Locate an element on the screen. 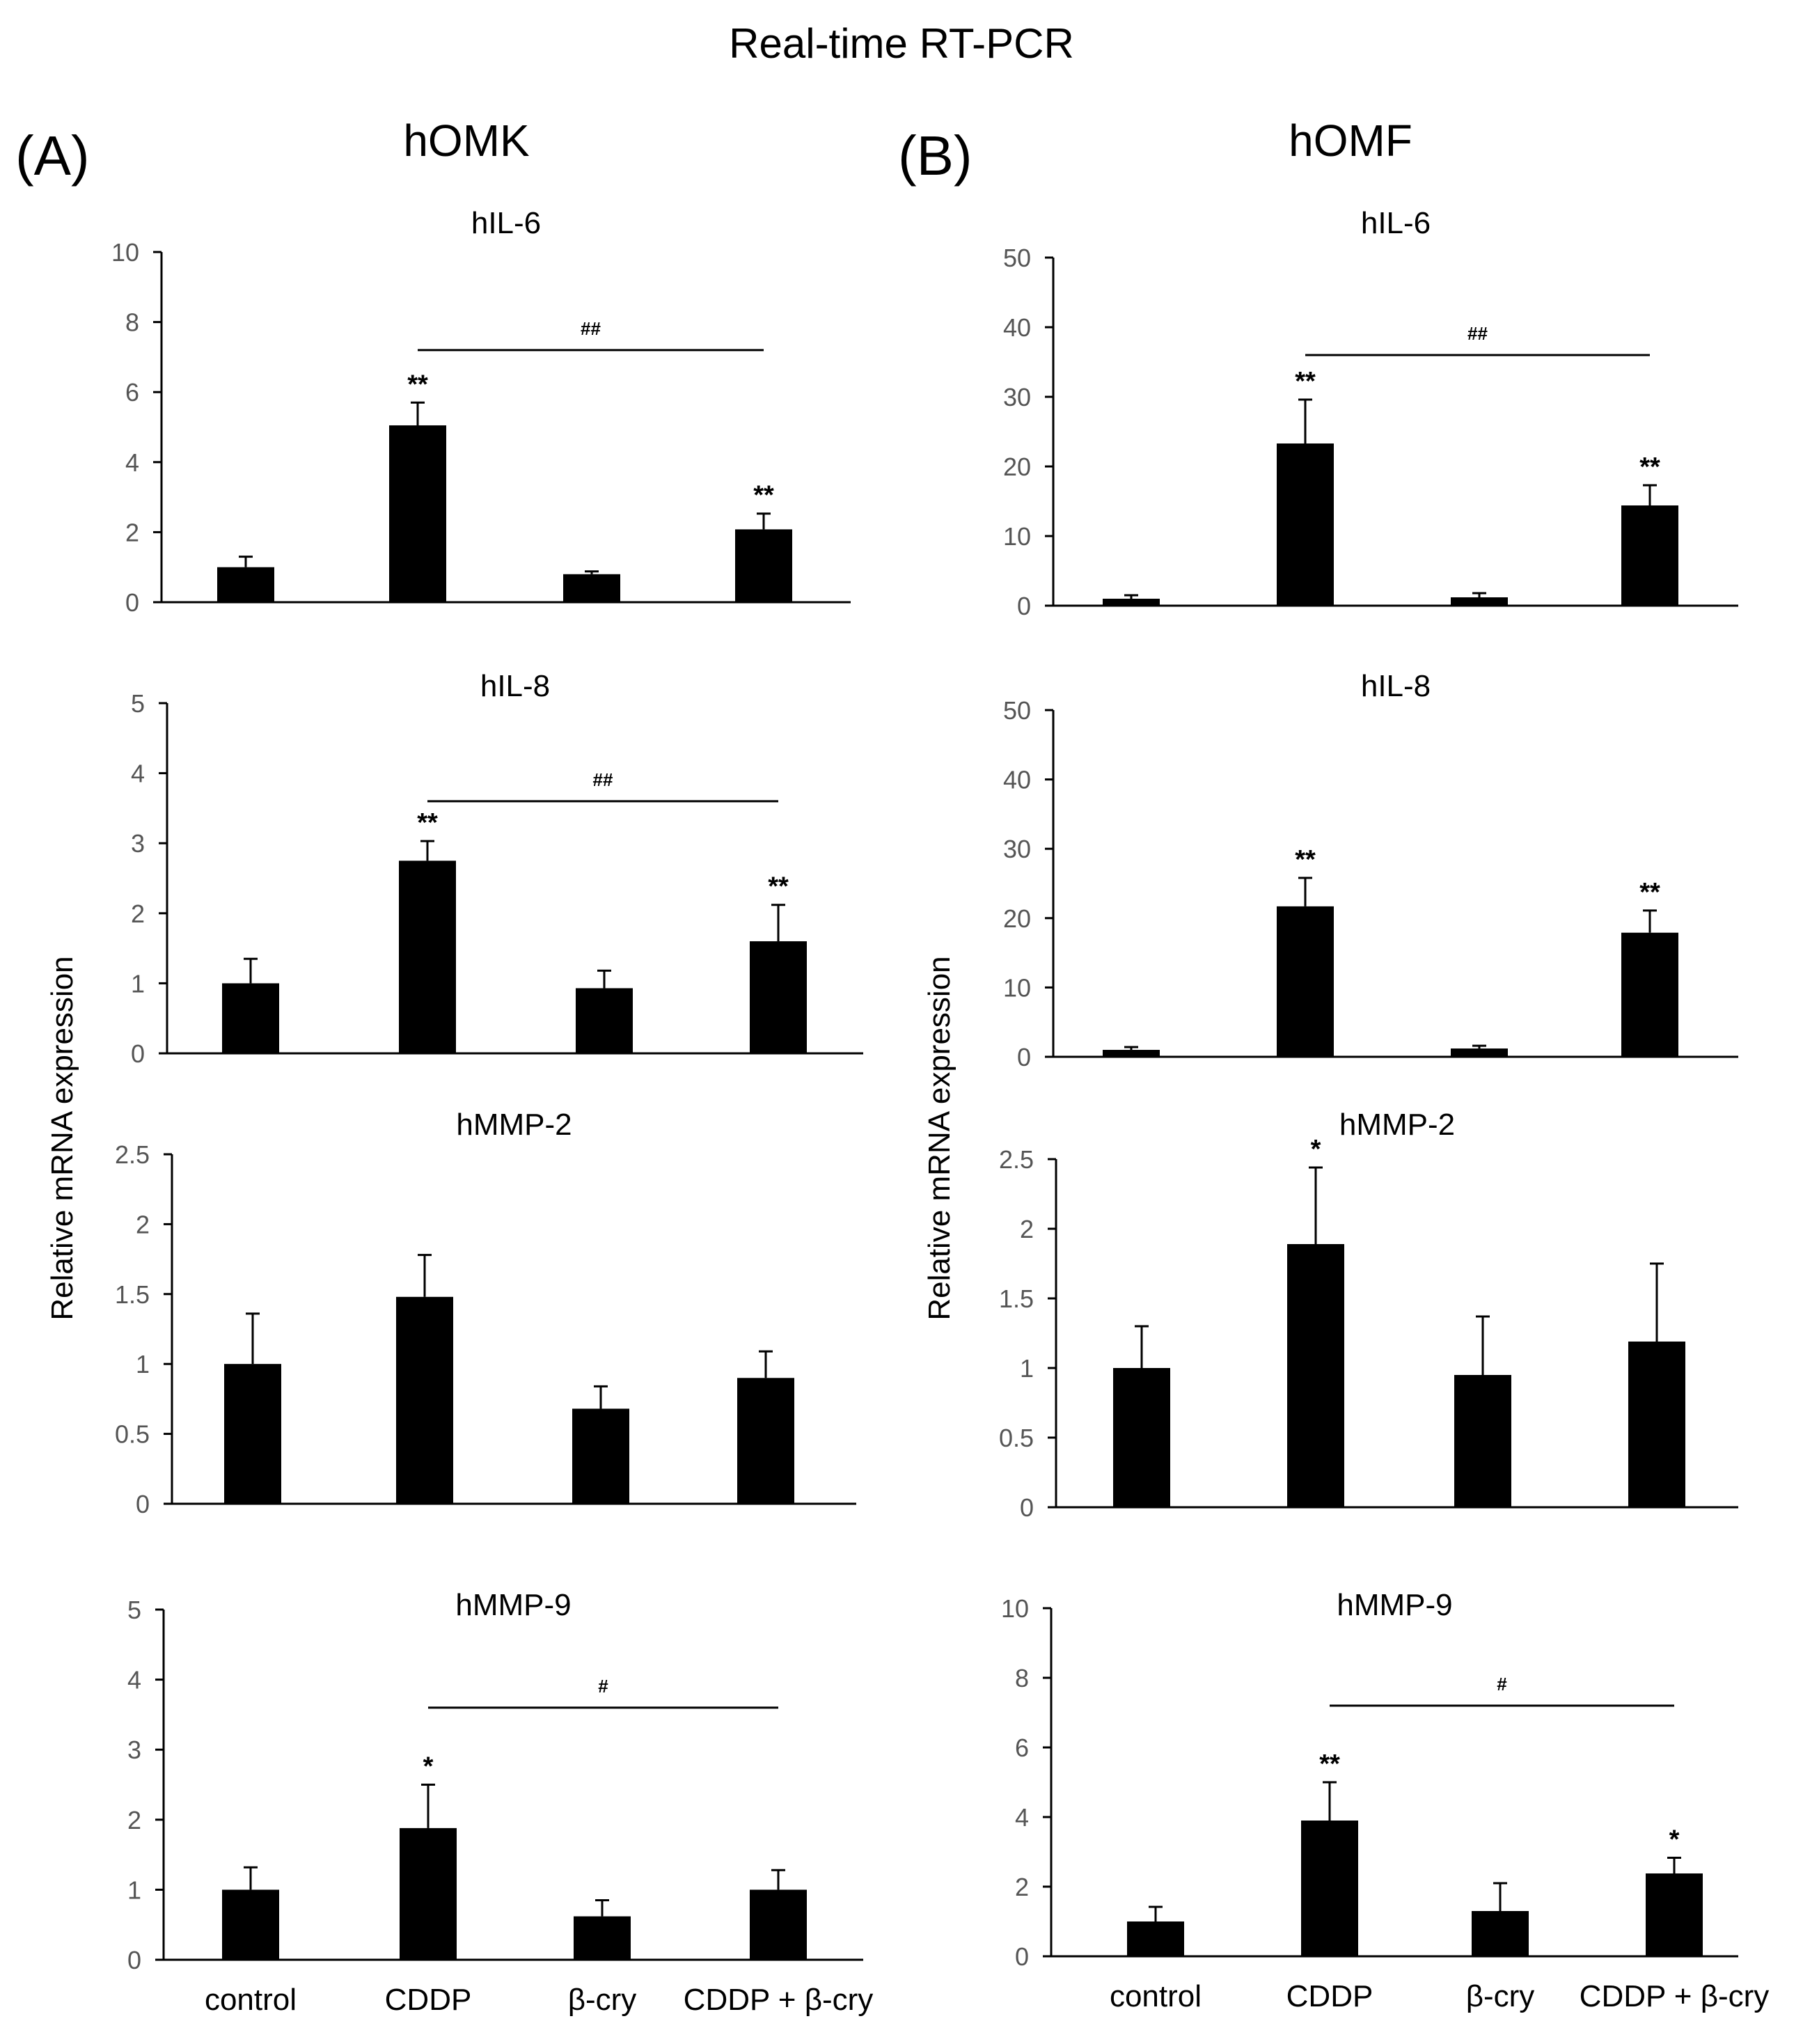 The image size is (1803, 2044). chart-7-ytick-label: 1 is located at coordinates (1027, 1368).